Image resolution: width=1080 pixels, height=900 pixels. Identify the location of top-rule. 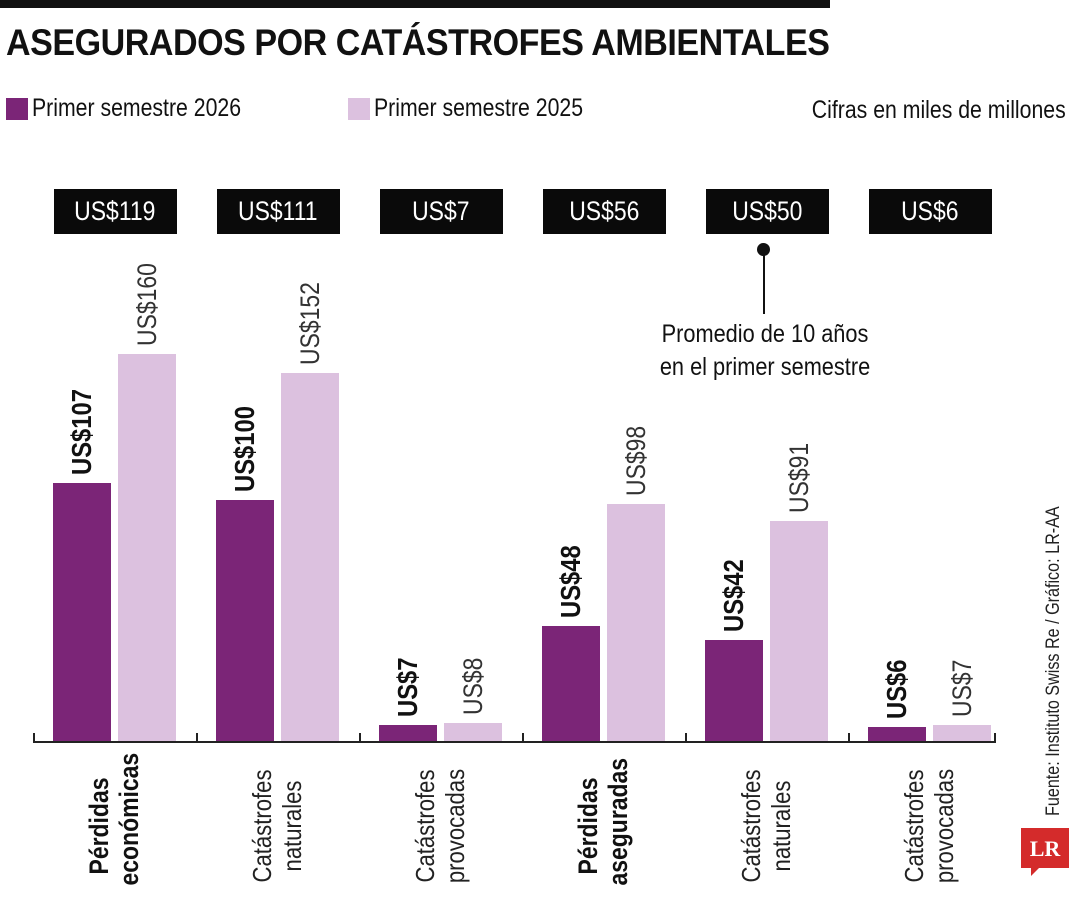
(415, 4).